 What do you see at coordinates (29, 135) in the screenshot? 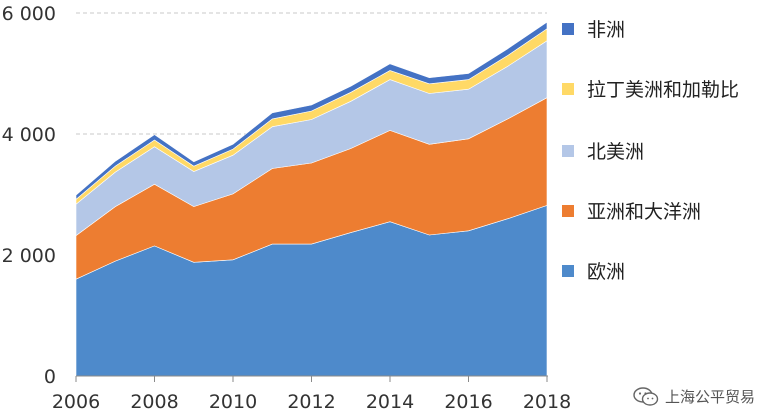
I see `y-tick-label-4000: 4 000` at bounding box center [29, 135].